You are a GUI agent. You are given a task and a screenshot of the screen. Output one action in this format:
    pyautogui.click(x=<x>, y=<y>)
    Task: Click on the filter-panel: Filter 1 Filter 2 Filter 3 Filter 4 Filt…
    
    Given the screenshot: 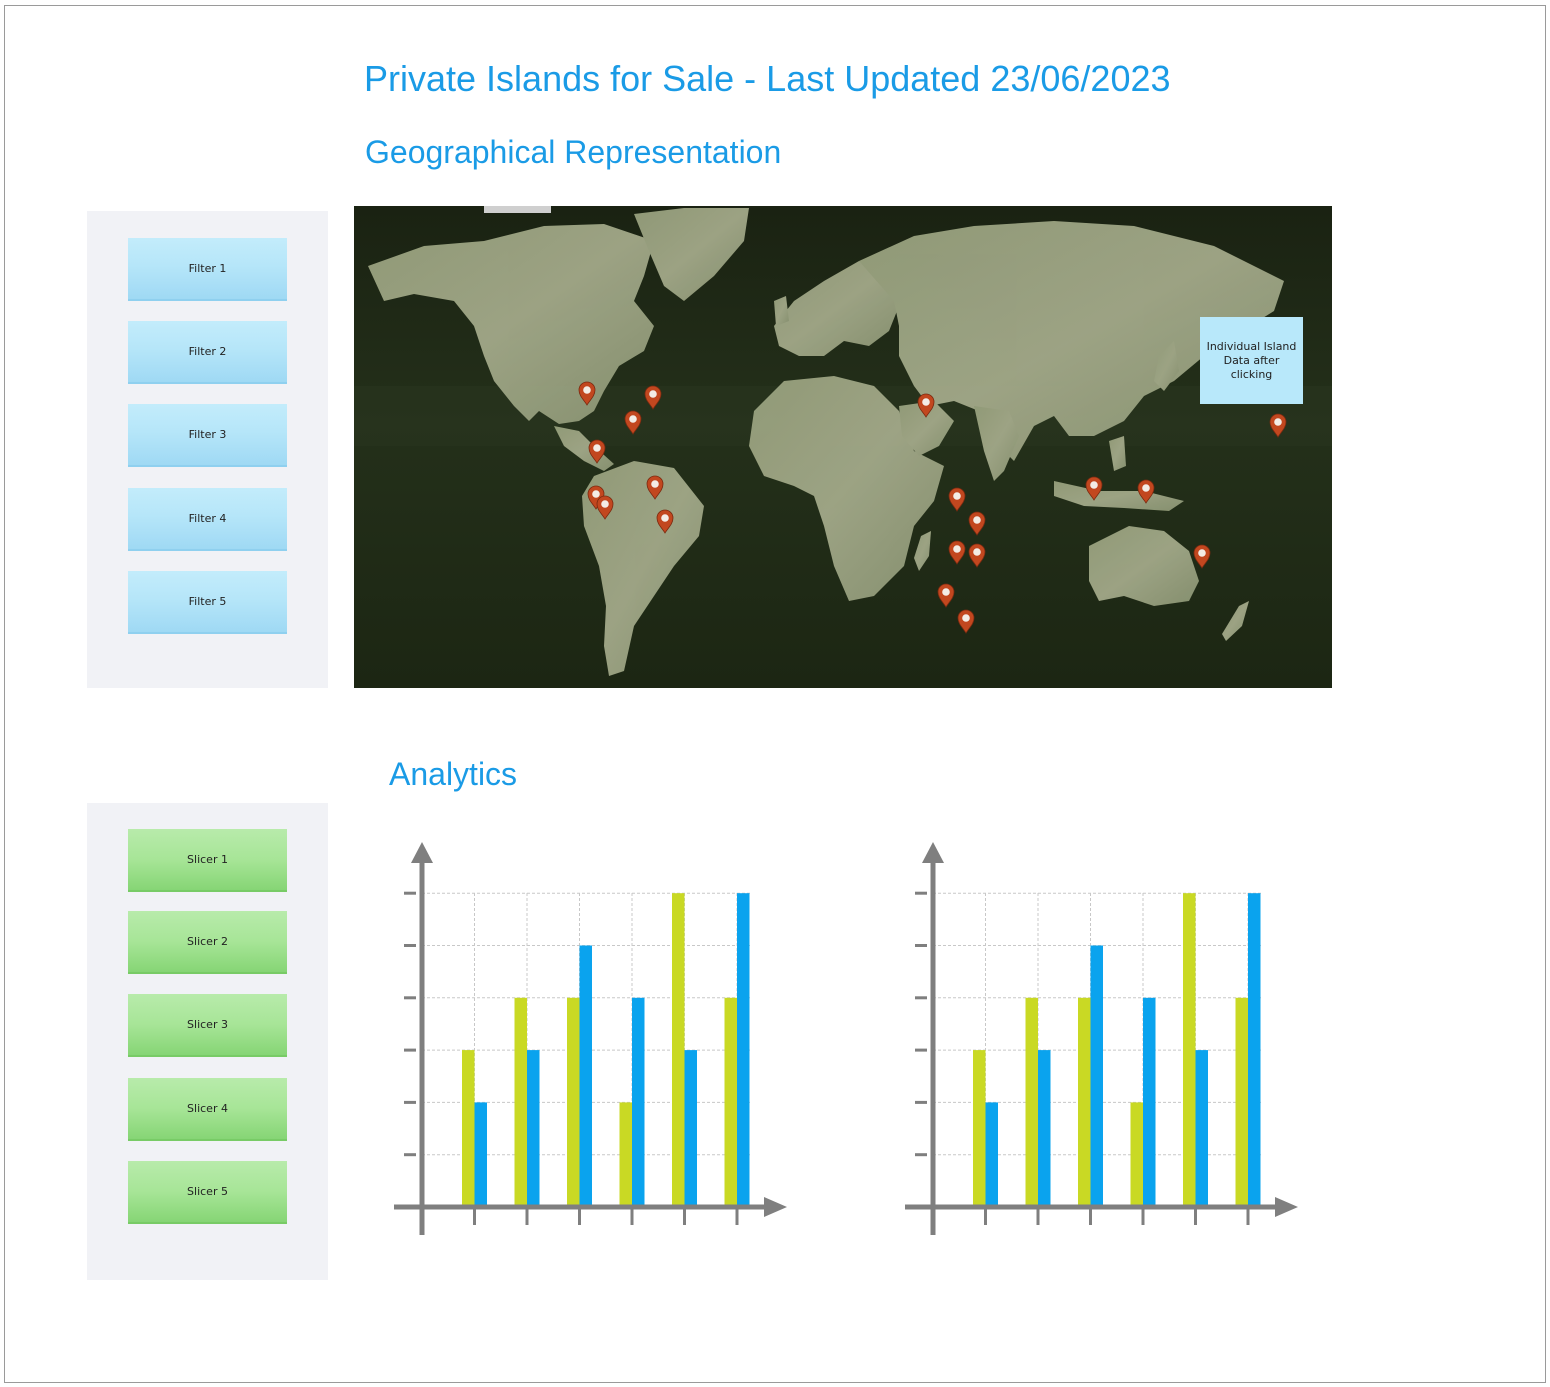 What is the action you would take?
    pyautogui.click(x=207, y=449)
    